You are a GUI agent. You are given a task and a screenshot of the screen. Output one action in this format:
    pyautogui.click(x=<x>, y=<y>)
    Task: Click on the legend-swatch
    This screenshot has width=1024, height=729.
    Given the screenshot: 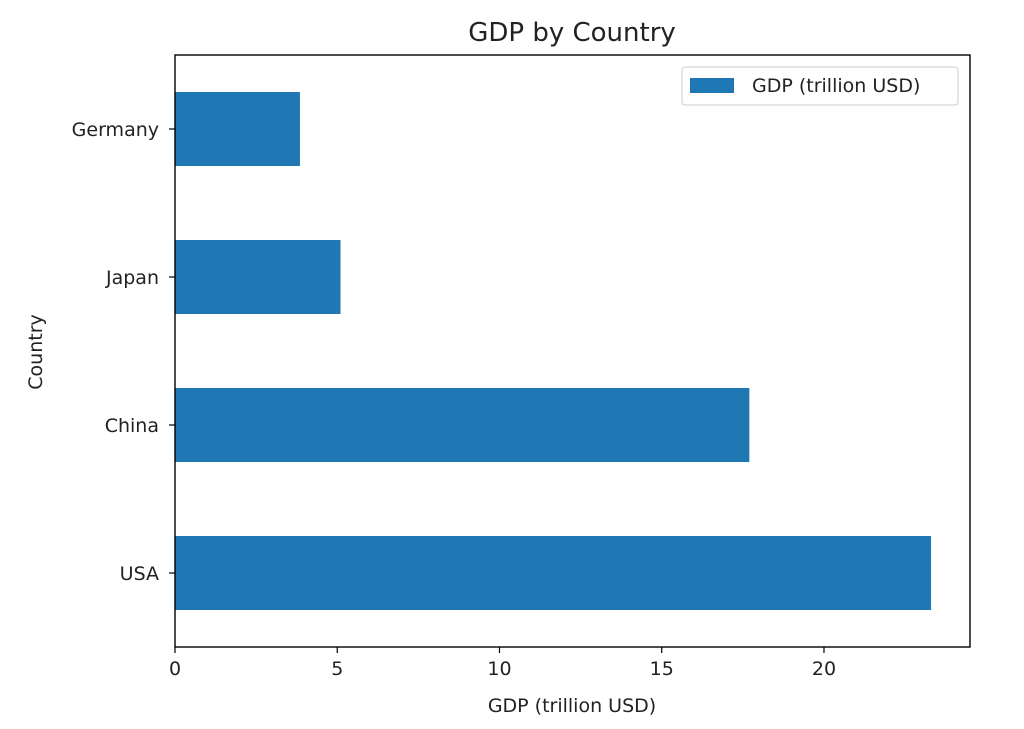 What is the action you would take?
    pyautogui.click(x=712, y=85)
    